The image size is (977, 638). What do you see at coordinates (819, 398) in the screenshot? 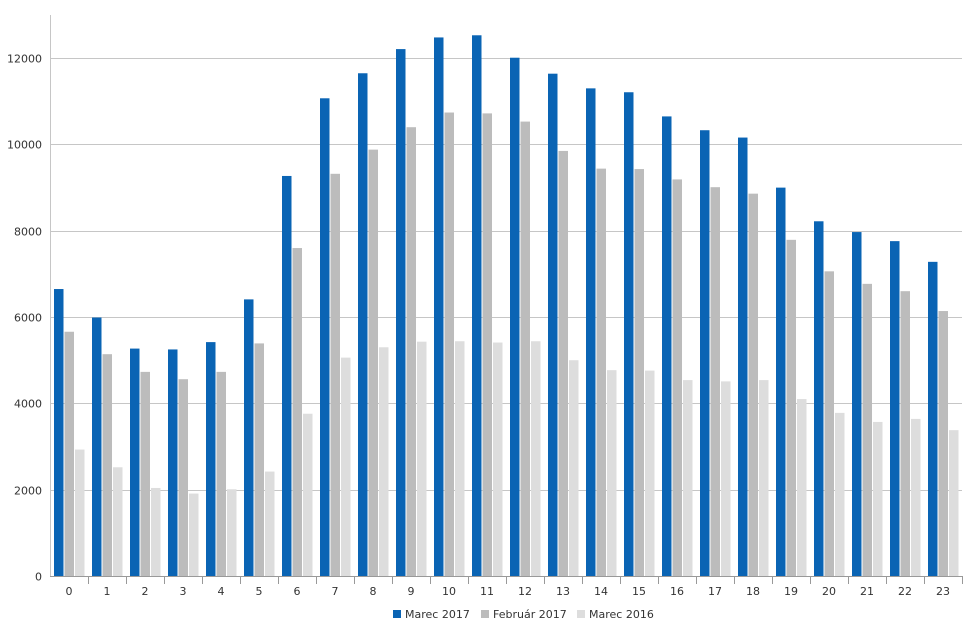
I see `bar-marec-2017-20: Marec 2017 — 20: 8220` at bounding box center [819, 398].